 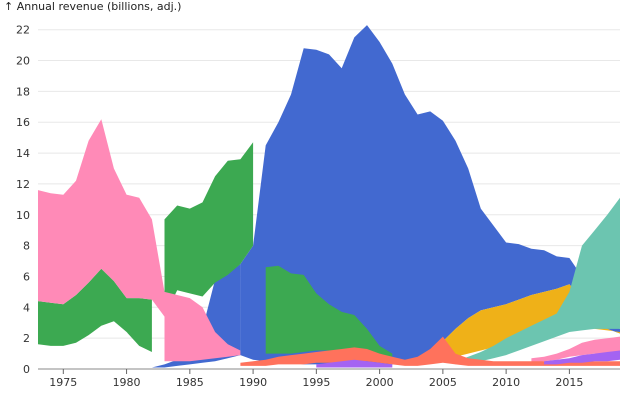 I want to click on y-tick-label: 20, so click(x=23, y=61).